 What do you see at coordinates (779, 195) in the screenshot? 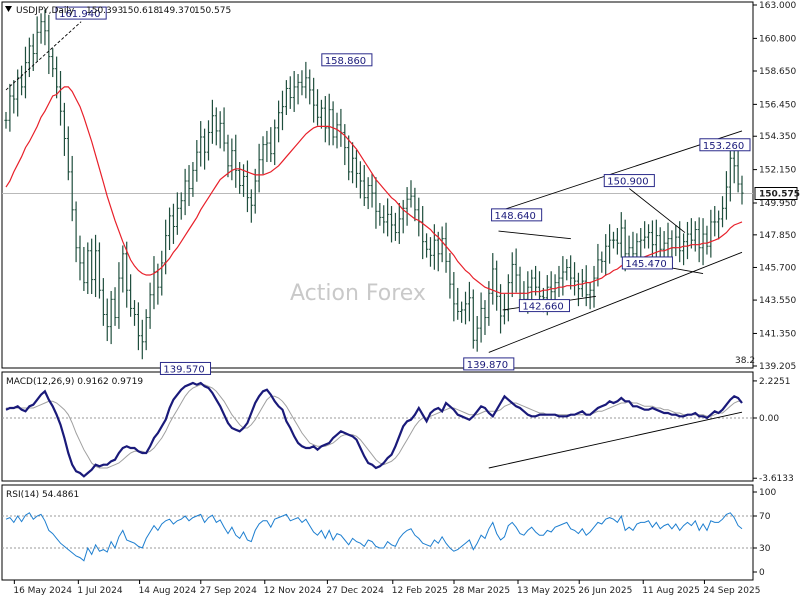
I see `last-price-label: 150.575` at bounding box center [779, 195].